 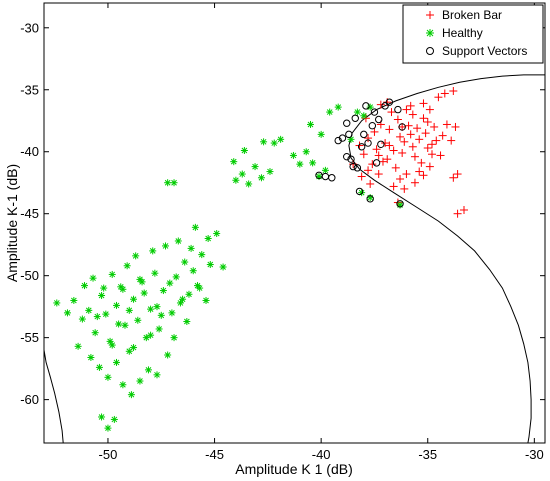 I want to click on legend: Broken Bar Healthy Support Vectors, so click(x=473, y=34).